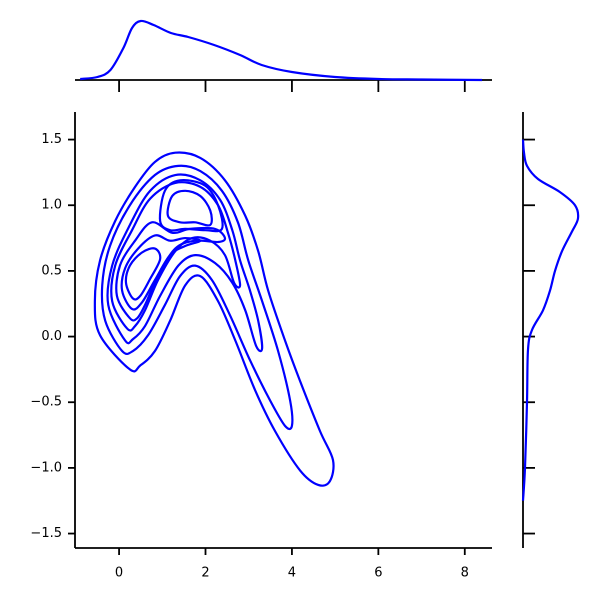 This screenshot has width=600, height=600. What do you see at coordinates (46, 533) in the screenshot?
I see `y-tick-label: −1.5` at bounding box center [46, 533].